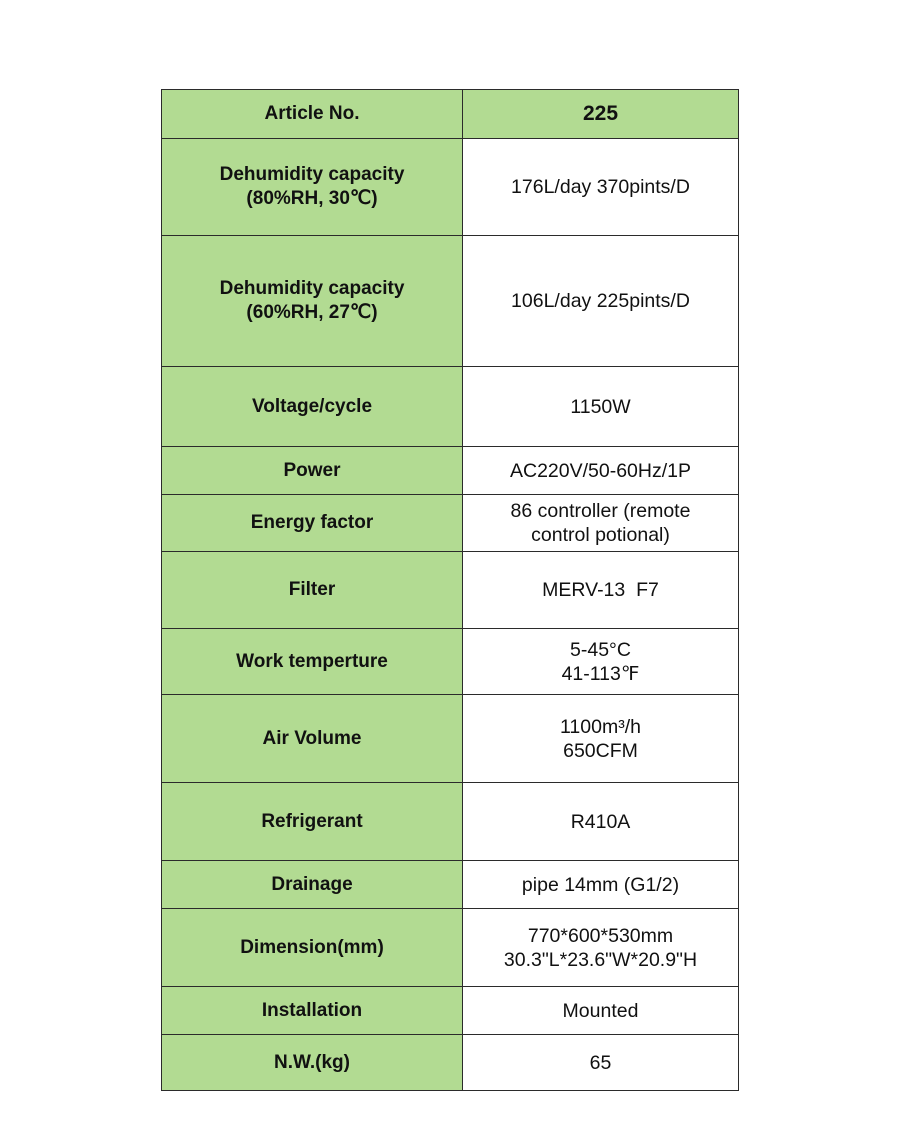 This screenshot has height=1148, width=900. What do you see at coordinates (312, 301) in the screenshot?
I see `row-label: Dehumidity capacity (60%RH, 27℃)` at bounding box center [312, 301].